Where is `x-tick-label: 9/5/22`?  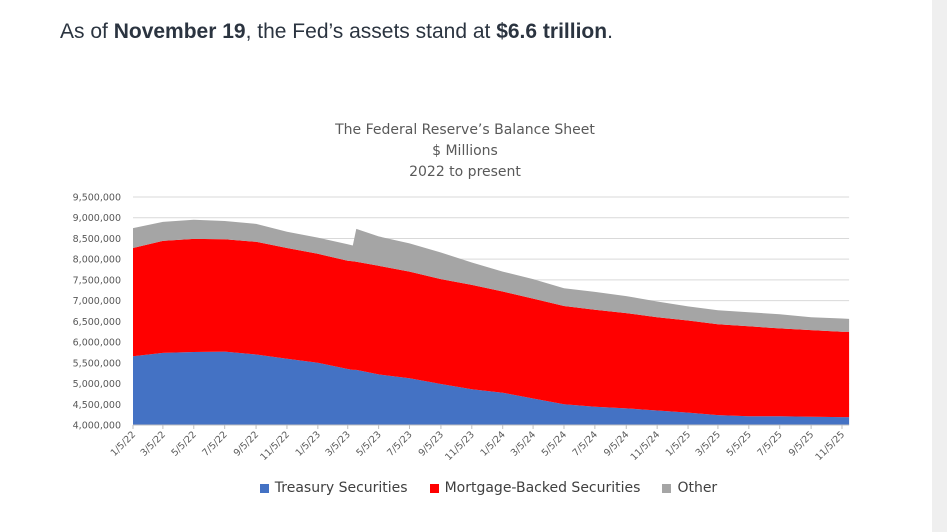 x-tick-label: 9/5/22 is located at coordinates (246, 443).